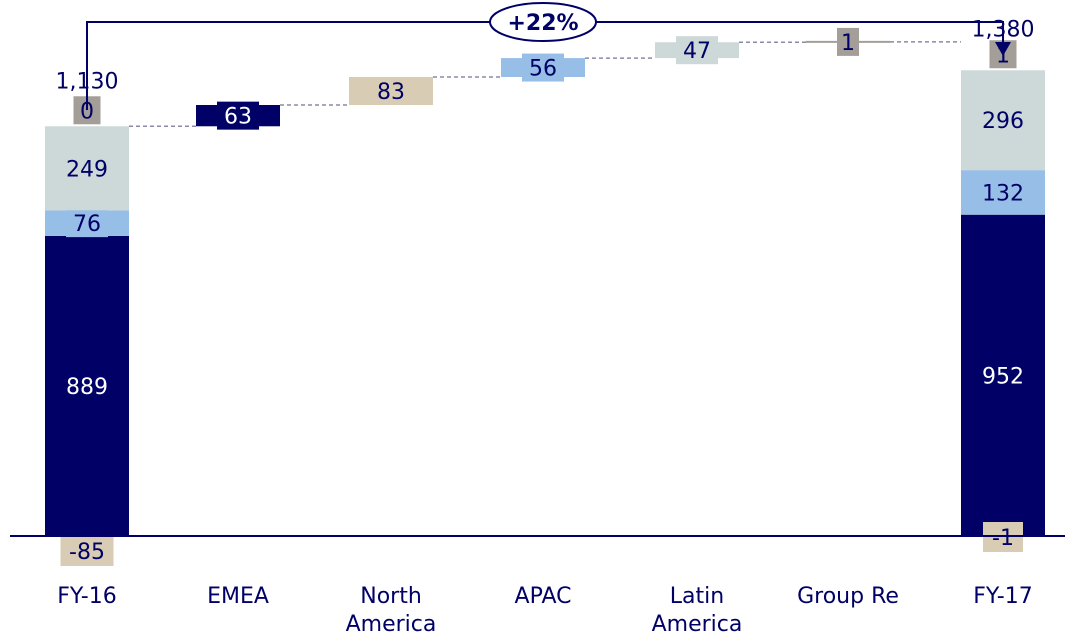 This screenshot has width=1070, height=642. I want to click on step-apac-label: 56, so click(543, 69).